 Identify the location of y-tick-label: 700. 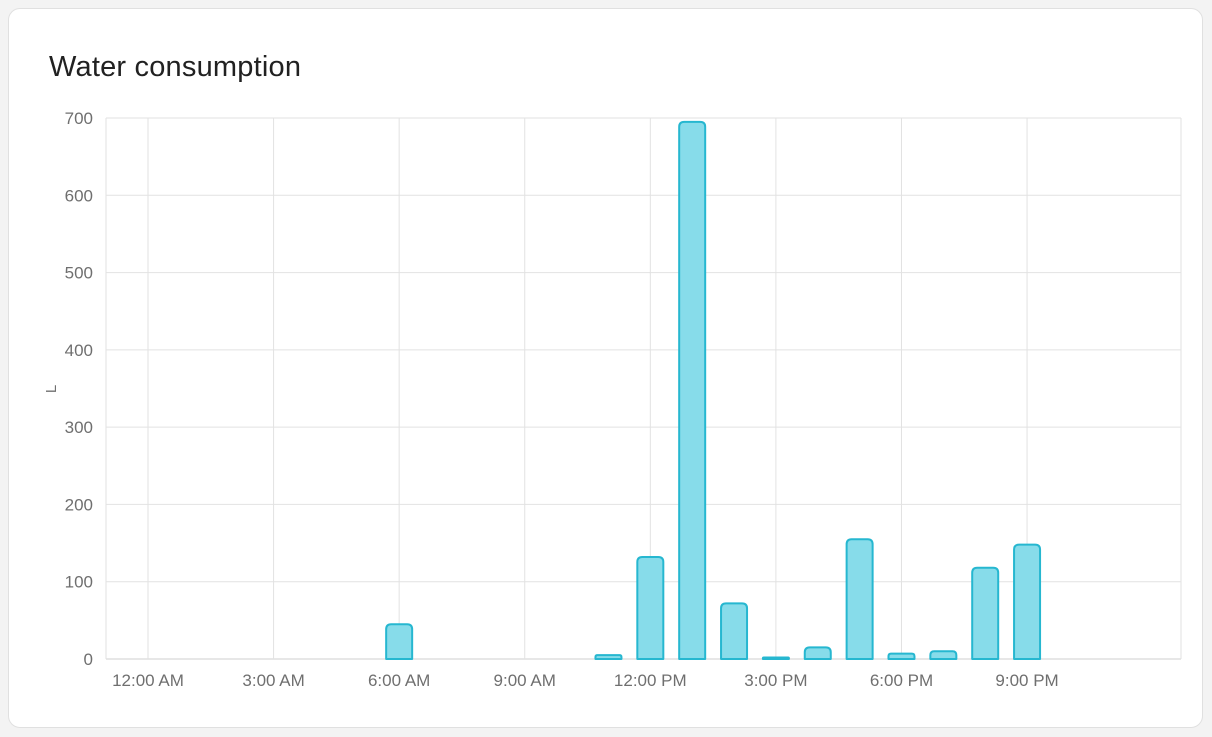
(79, 118).